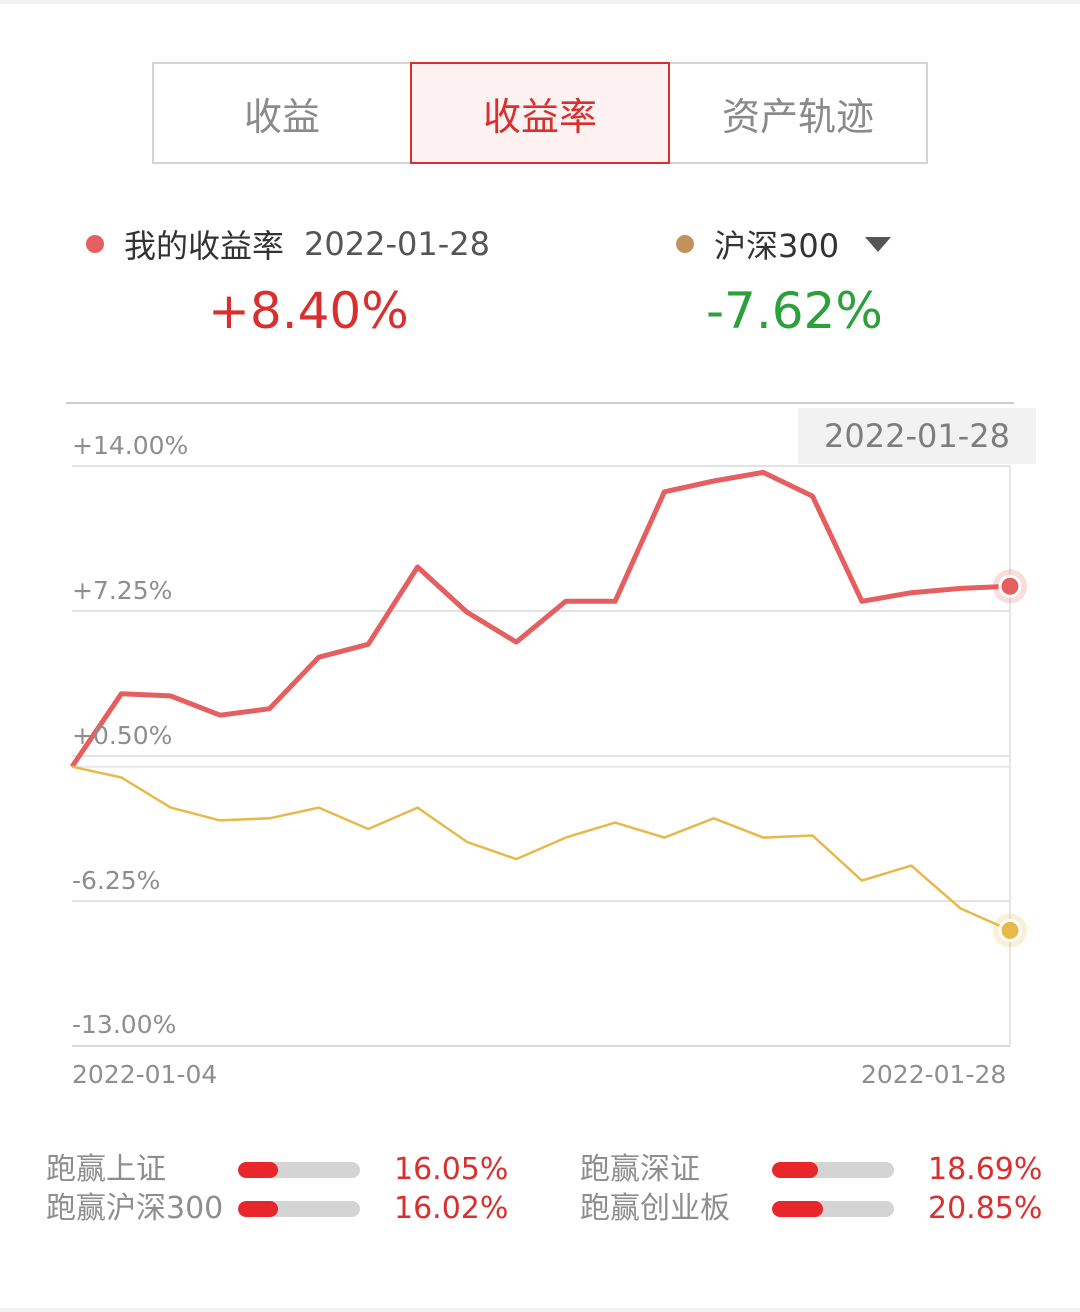  Describe the element at coordinates (540, 2) in the screenshot. I see `top-divider` at that location.